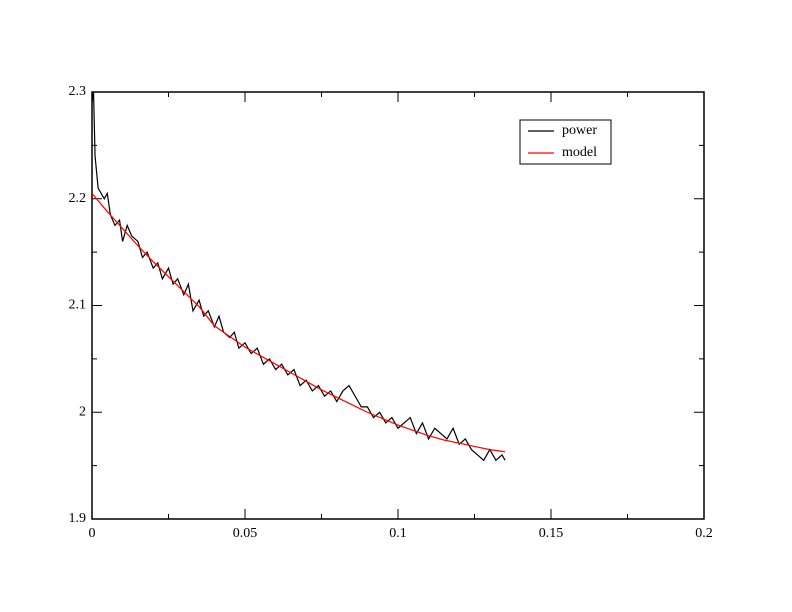 The width and height of the screenshot is (792, 612). Describe the element at coordinates (92, 533) in the screenshot. I see `x-tick-label: 0` at that location.